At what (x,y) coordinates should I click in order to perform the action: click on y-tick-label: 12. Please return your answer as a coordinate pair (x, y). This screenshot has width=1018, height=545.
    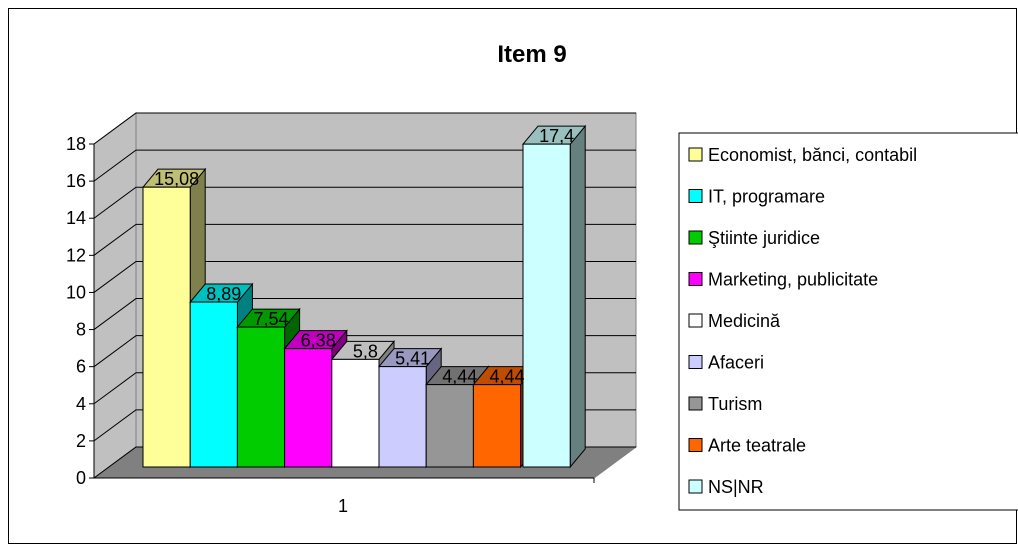
    Looking at the image, I should click on (76, 255).